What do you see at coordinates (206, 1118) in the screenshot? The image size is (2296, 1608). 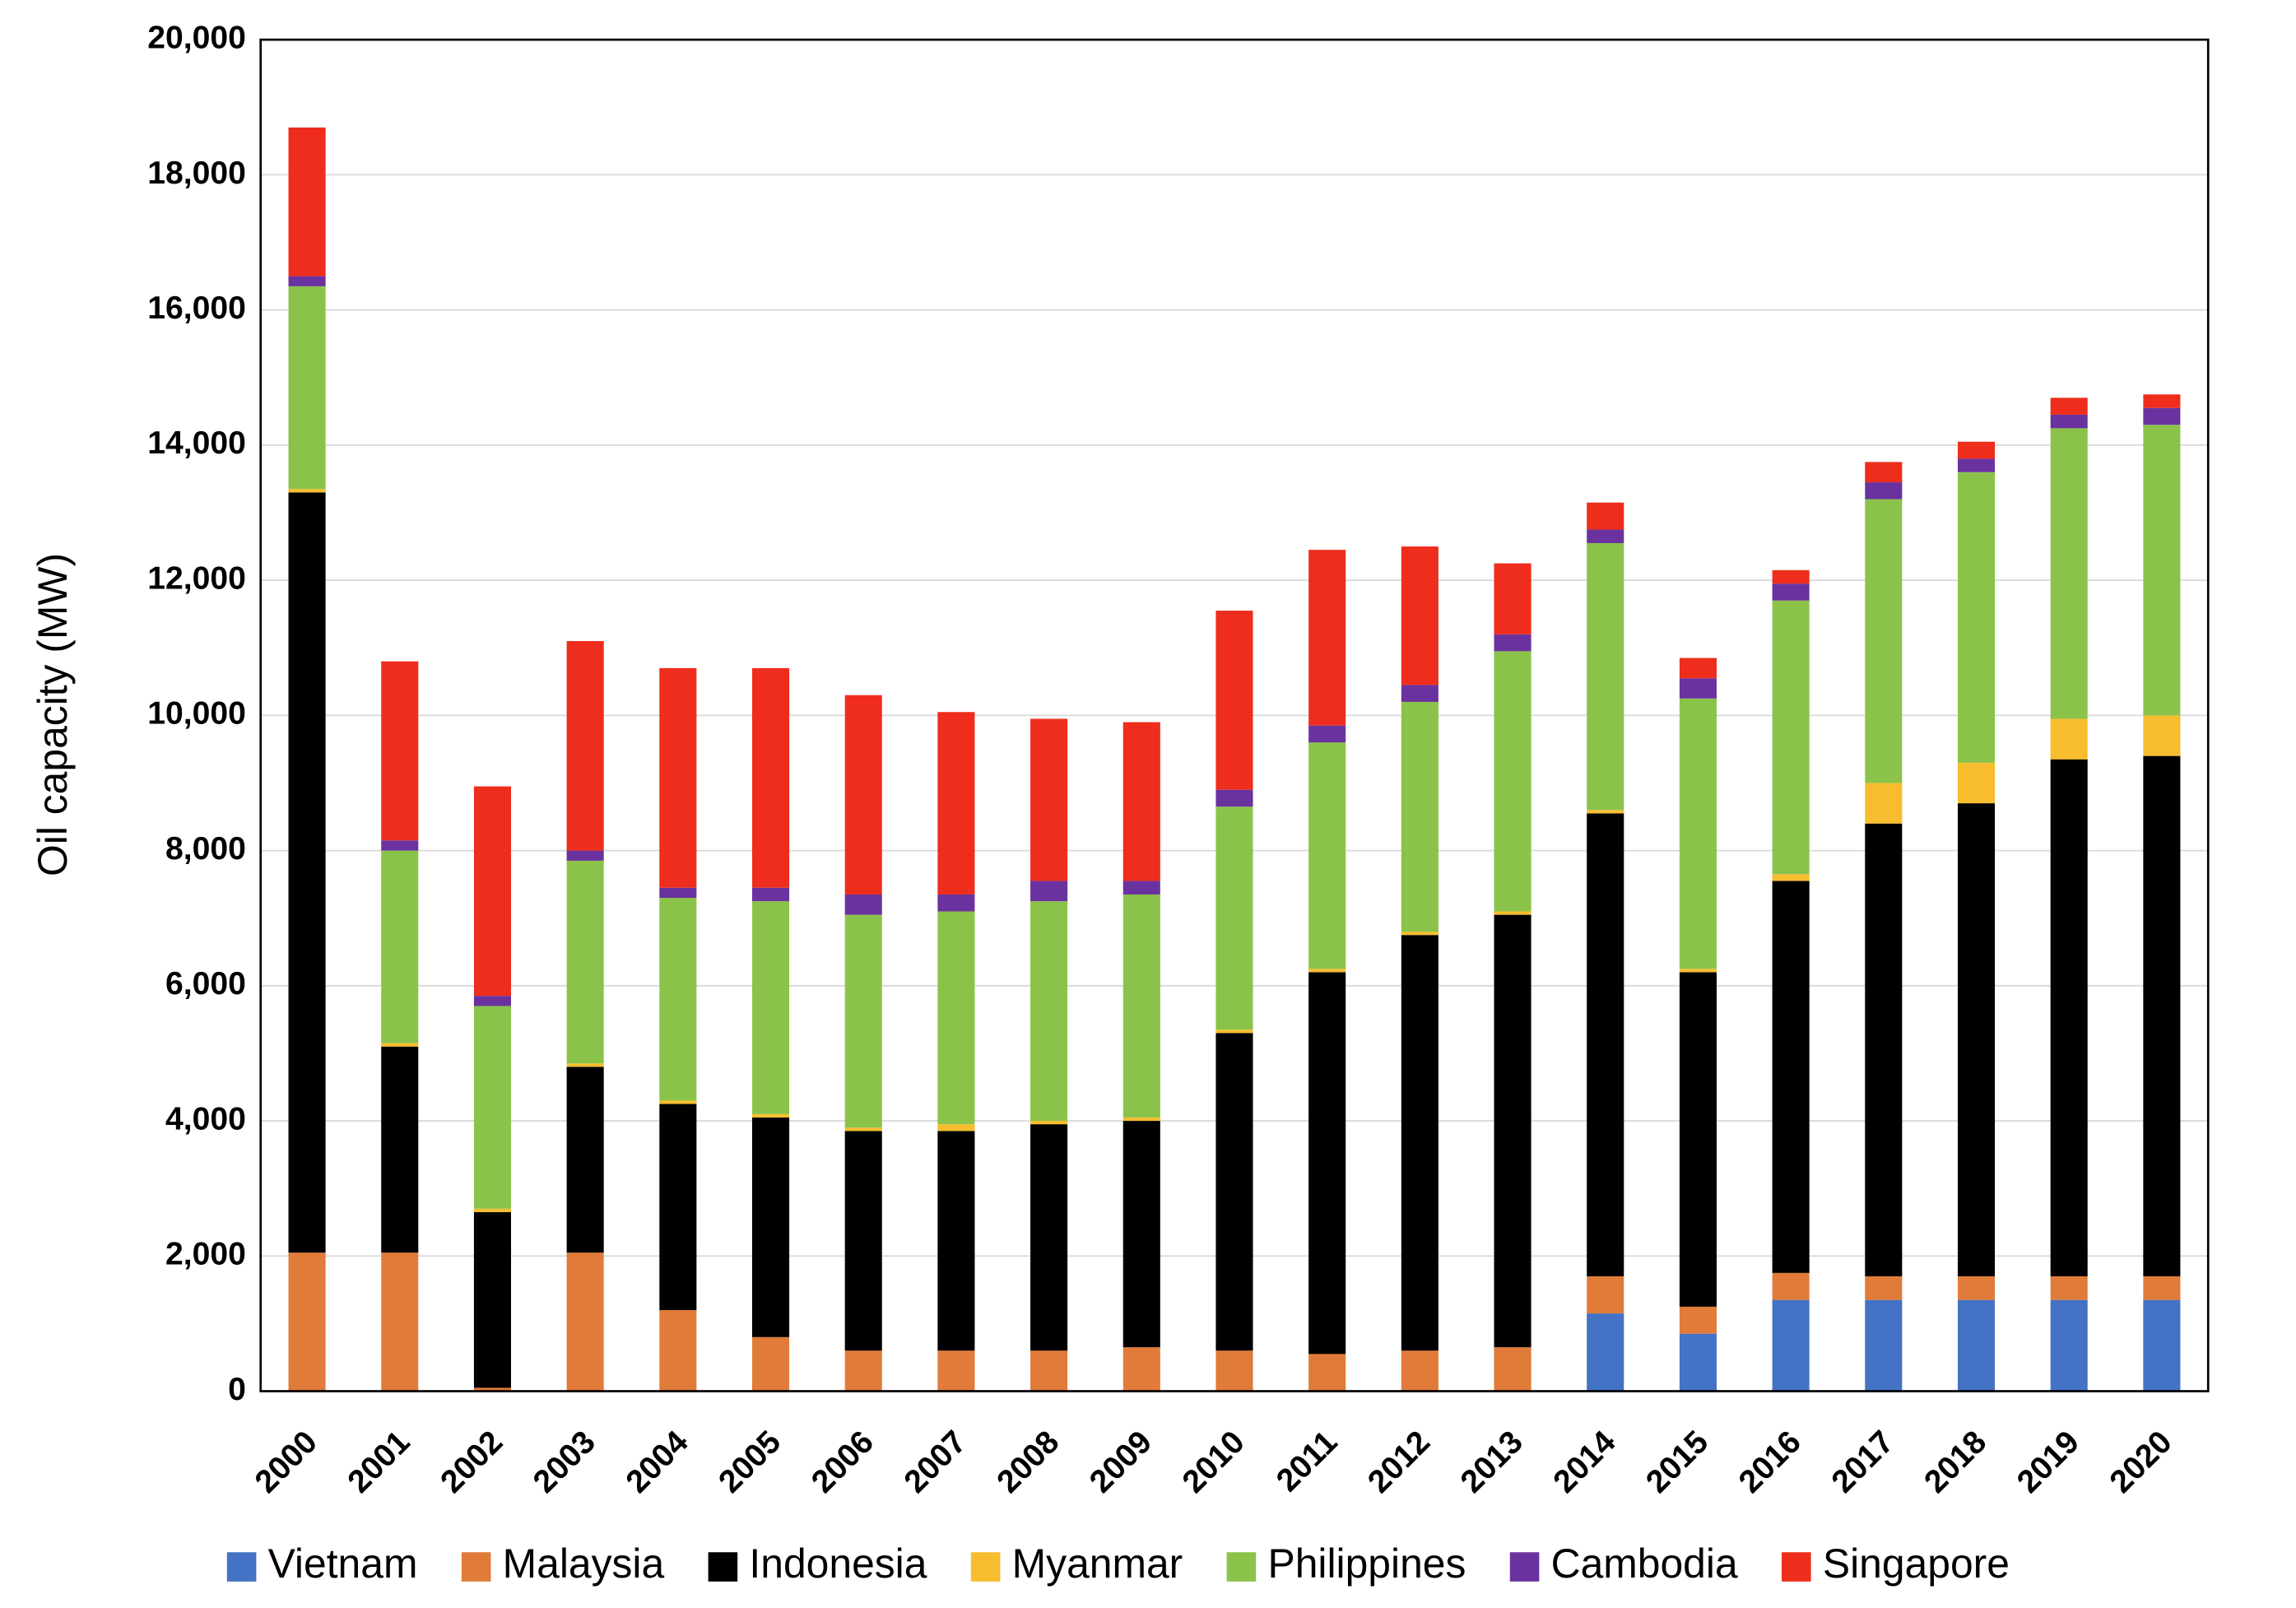 I see `y-tick-label: 4,000` at bounding box center [206, 1118].